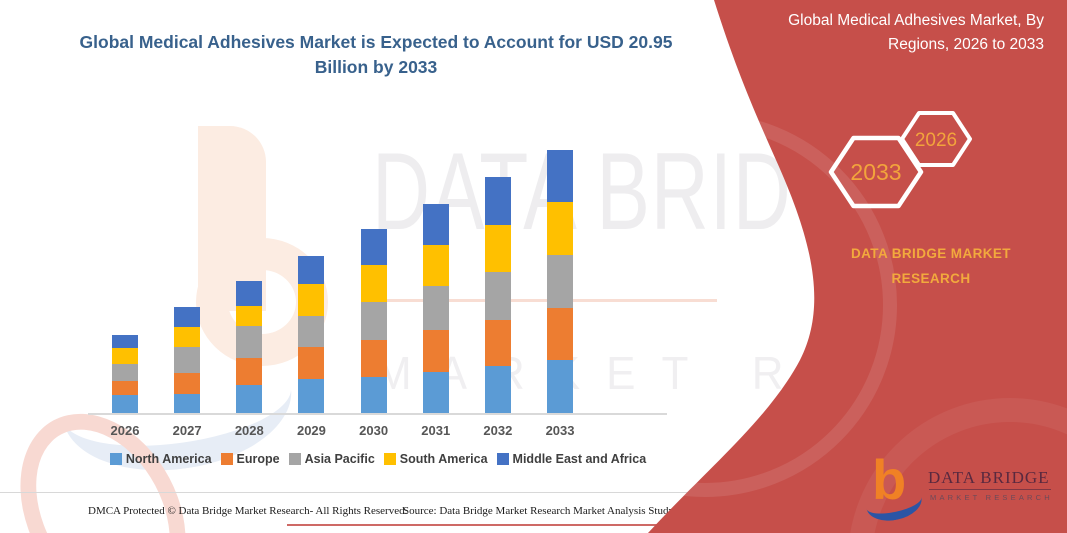 This screenshot has height=533, width=1067. What do you see at coordinates (125, 430) in the screenshot?
I see `x-axis-label: 2026` at bounding box center [125, 430].